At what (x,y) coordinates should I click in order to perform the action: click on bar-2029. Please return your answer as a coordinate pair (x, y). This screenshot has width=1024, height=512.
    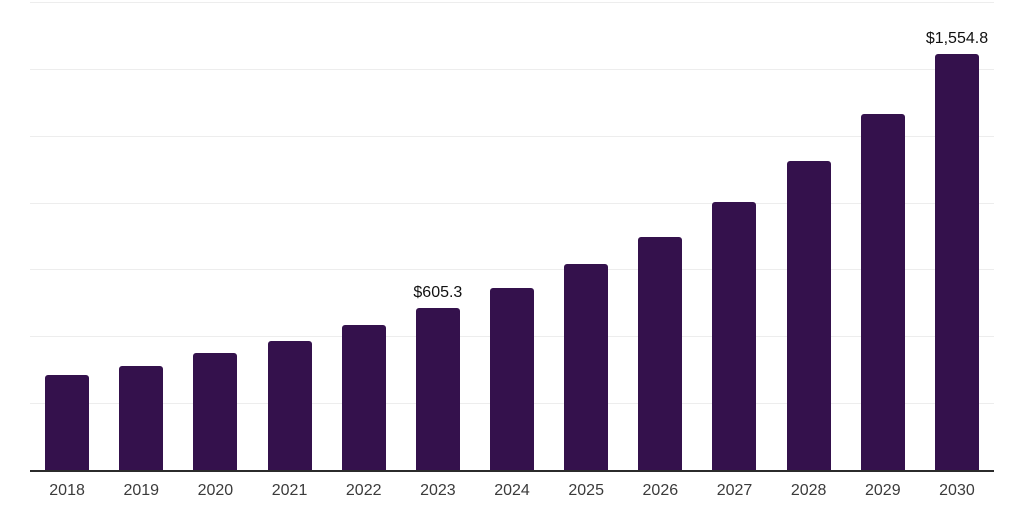
    Looking at the image, I should click on (882, 292).